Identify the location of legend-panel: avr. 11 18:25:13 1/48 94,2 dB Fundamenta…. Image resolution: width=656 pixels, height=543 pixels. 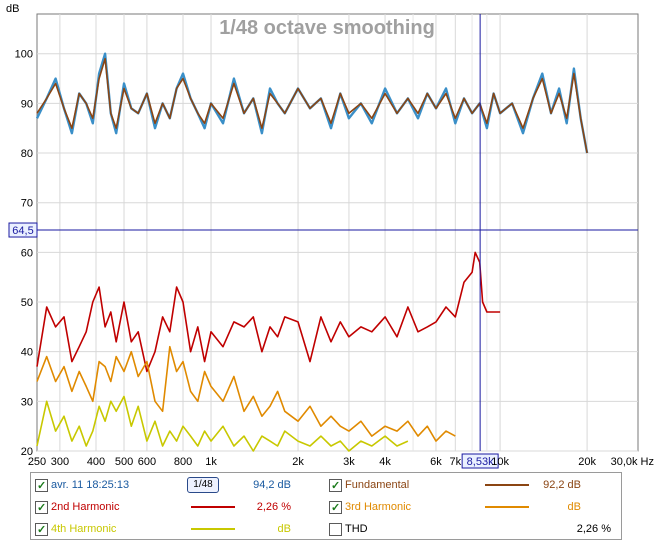
(326, 506).